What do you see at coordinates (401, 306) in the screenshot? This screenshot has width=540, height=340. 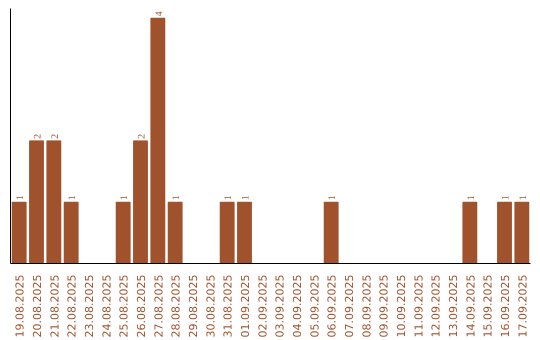 I see `x-tick-label: 10.09.2025` at bounding box center [401, 306].